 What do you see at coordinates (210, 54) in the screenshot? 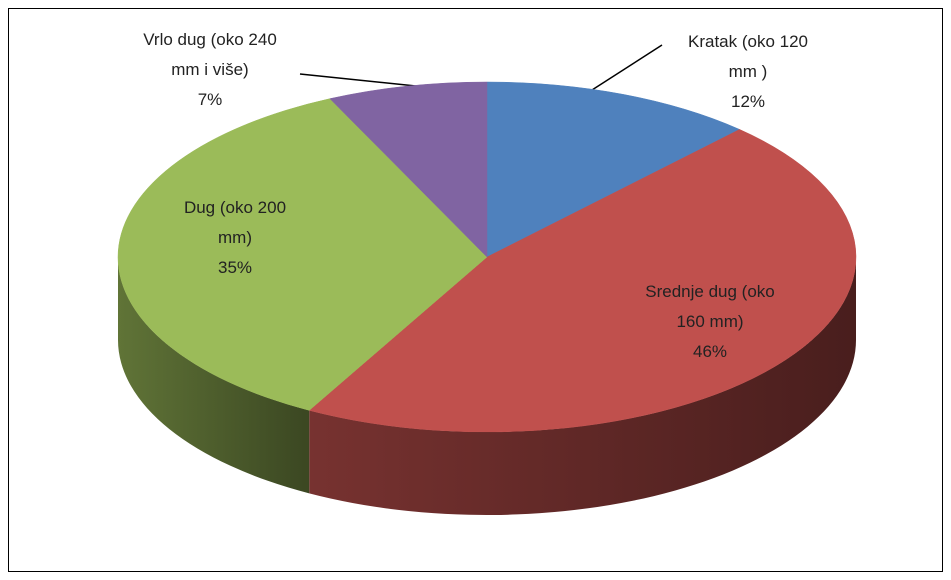
I see `category-label: Vrlo dug (oko 240 mm i više)` at bounding box center [210, 54].